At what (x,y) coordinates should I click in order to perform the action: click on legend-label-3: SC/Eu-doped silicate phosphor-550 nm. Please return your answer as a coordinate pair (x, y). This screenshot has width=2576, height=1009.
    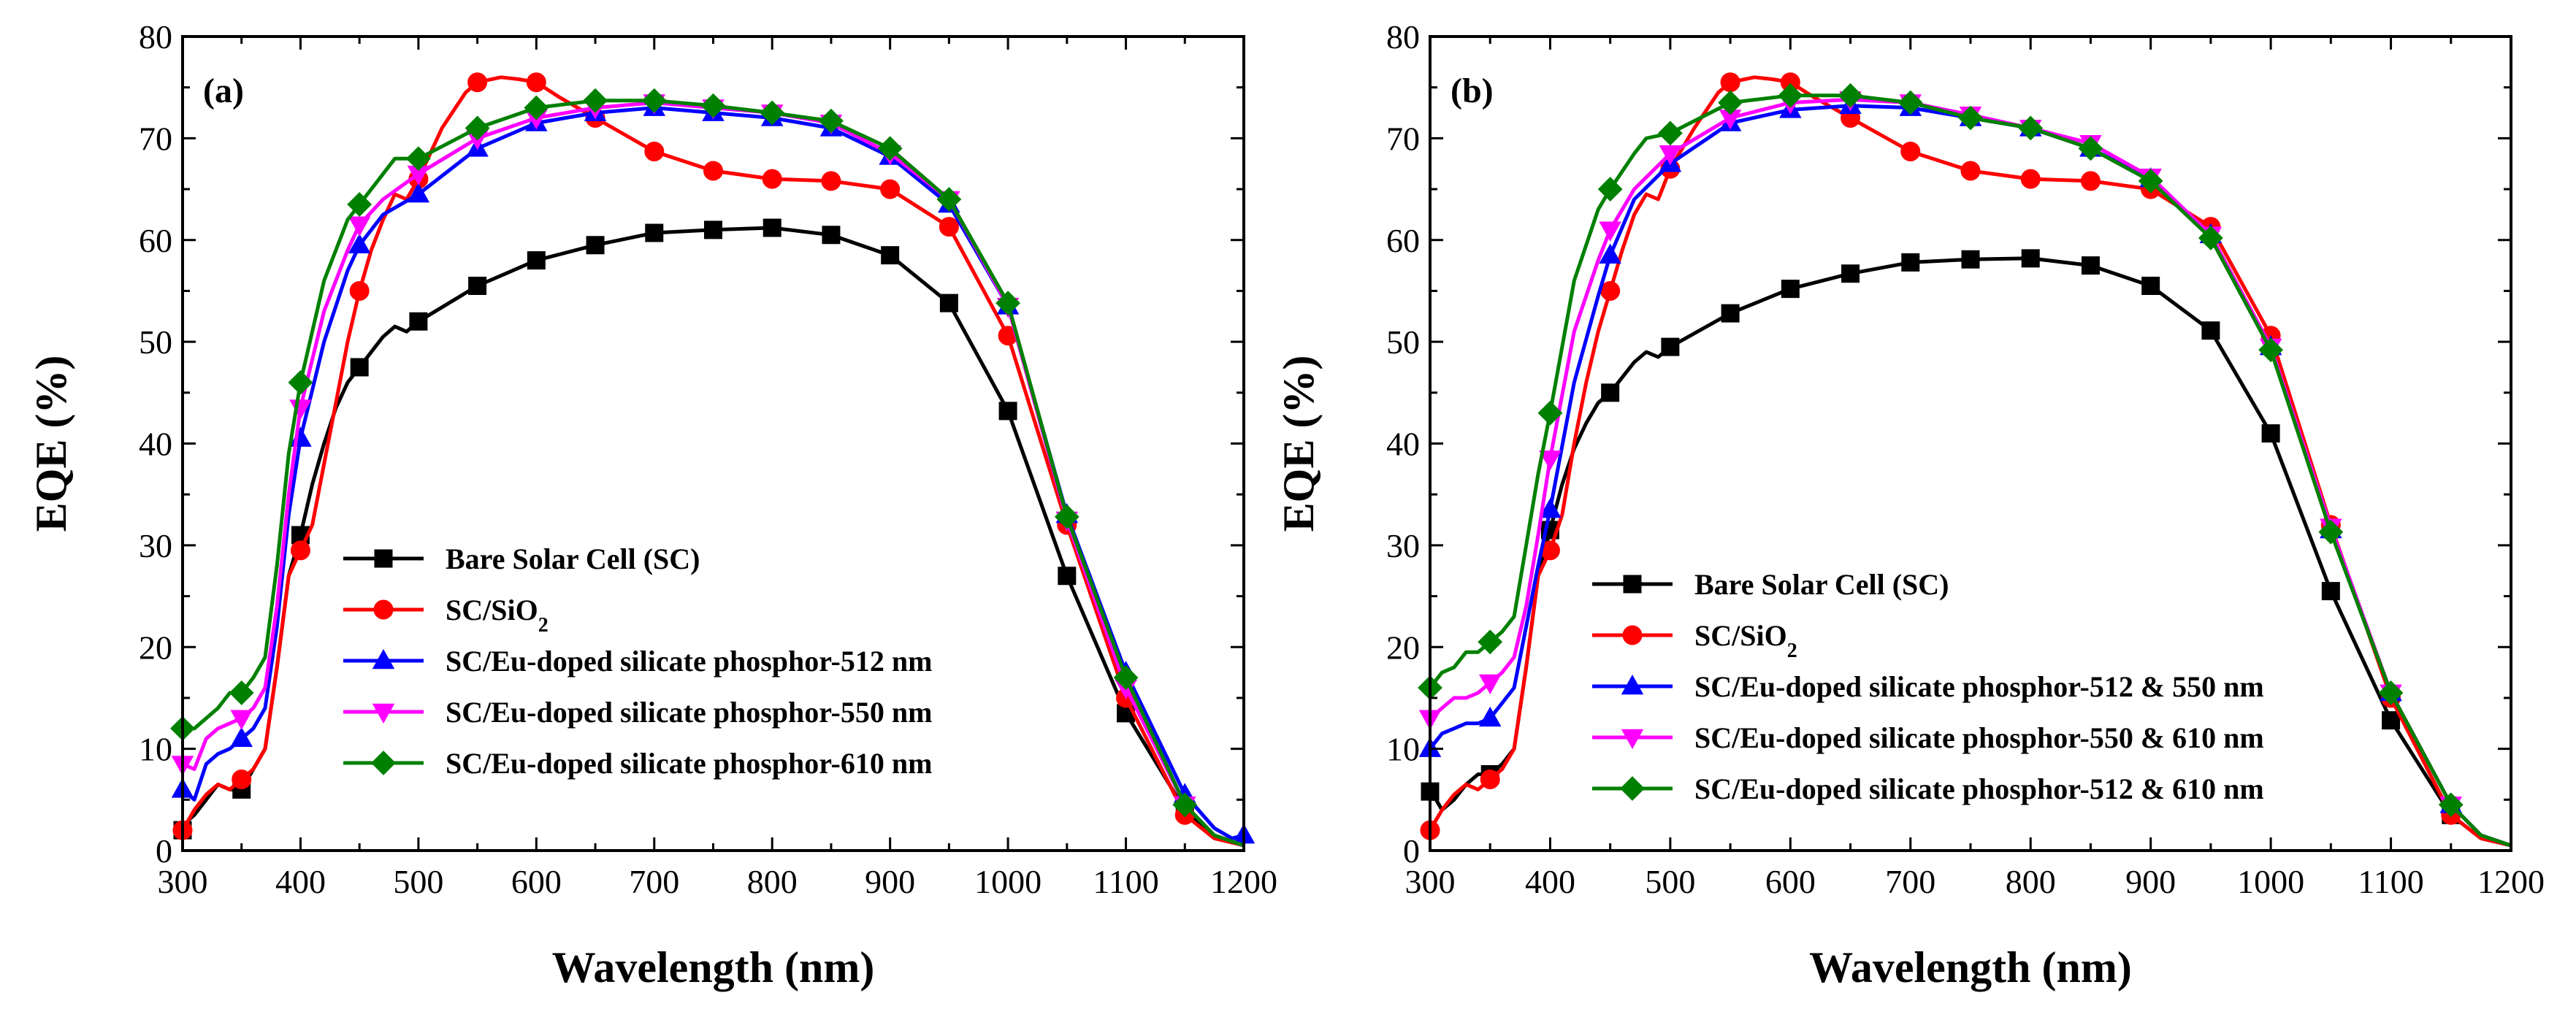
    Looking at the image, I should click on (689, 712).